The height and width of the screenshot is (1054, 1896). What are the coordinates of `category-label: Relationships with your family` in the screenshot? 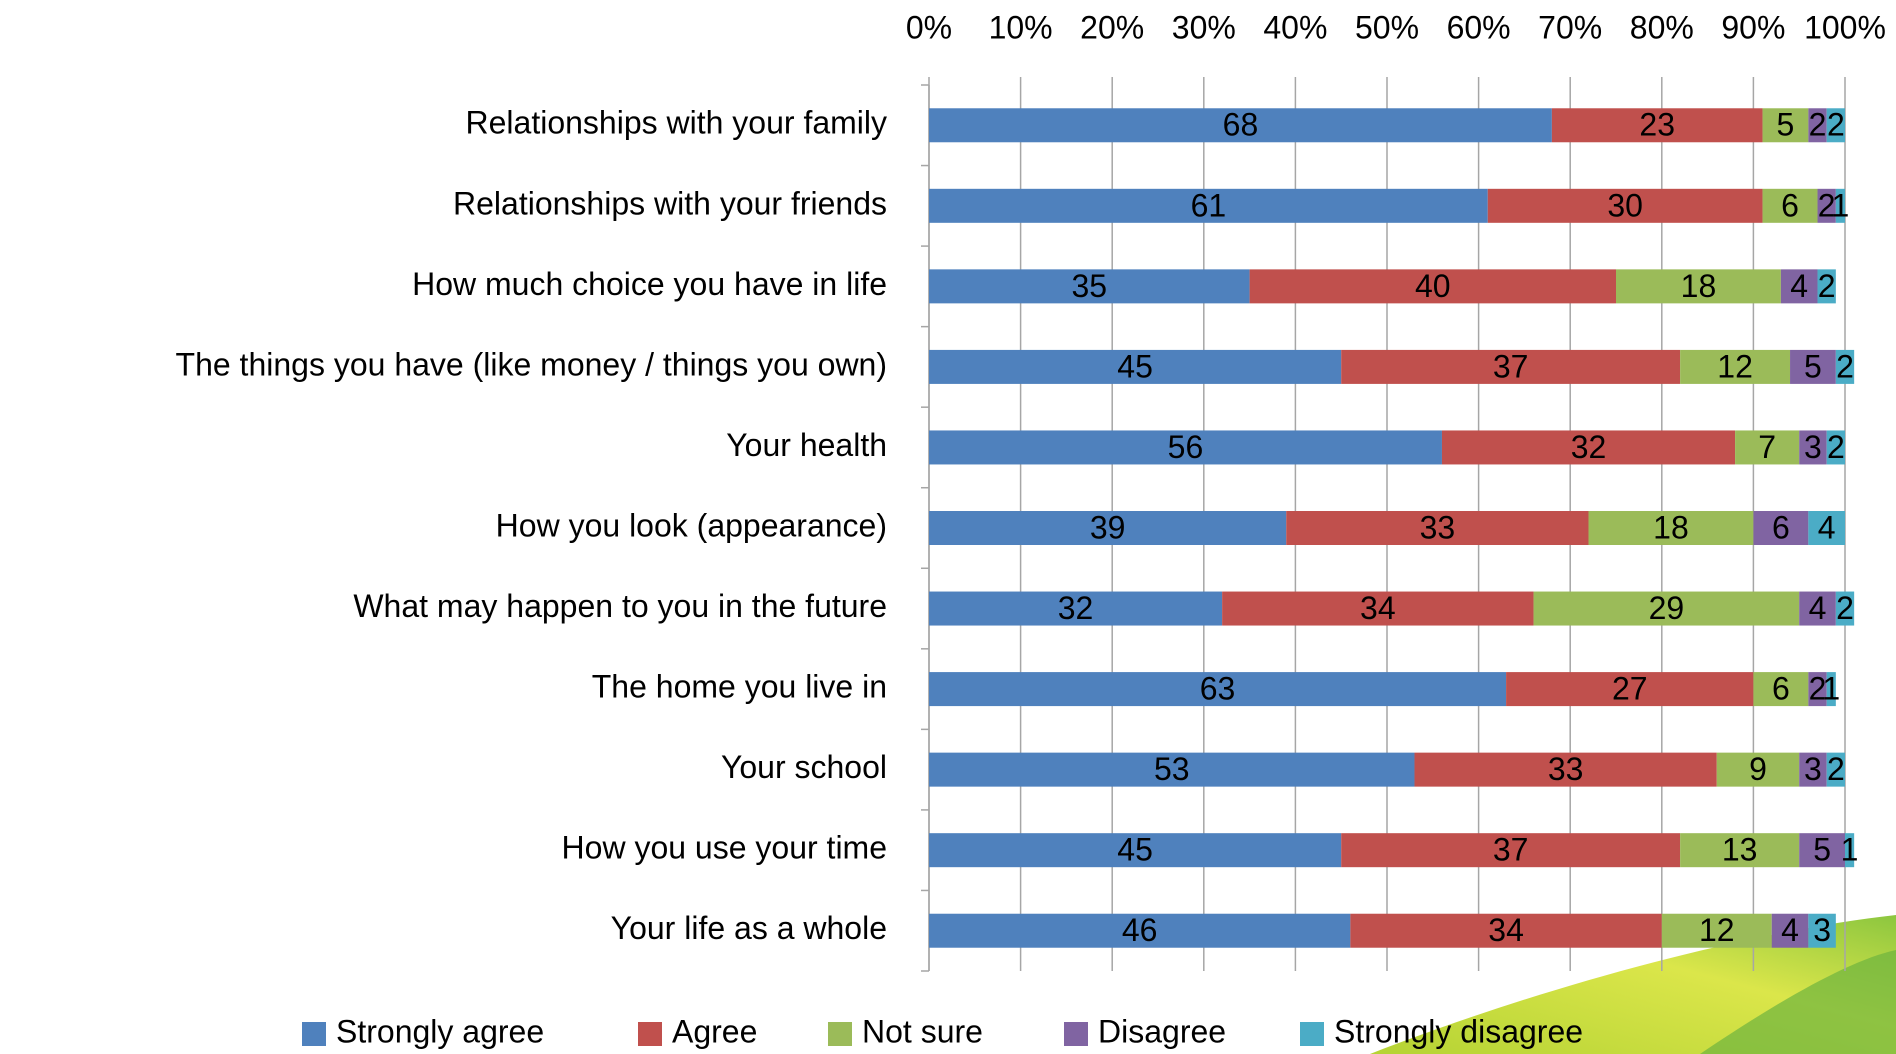 It's located at (677, 123).